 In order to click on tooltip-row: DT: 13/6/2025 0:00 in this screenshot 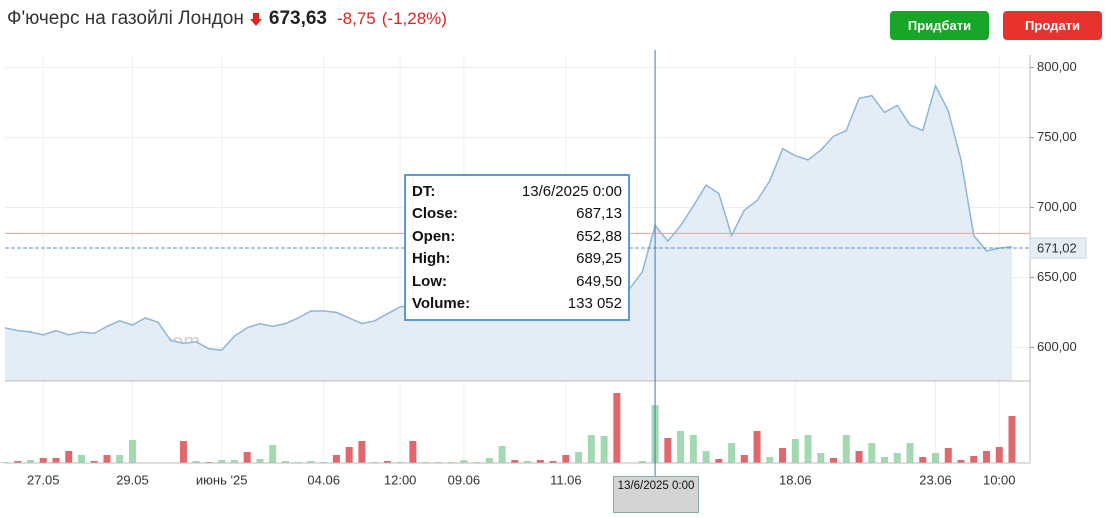, I will do `click(517, 191)`.